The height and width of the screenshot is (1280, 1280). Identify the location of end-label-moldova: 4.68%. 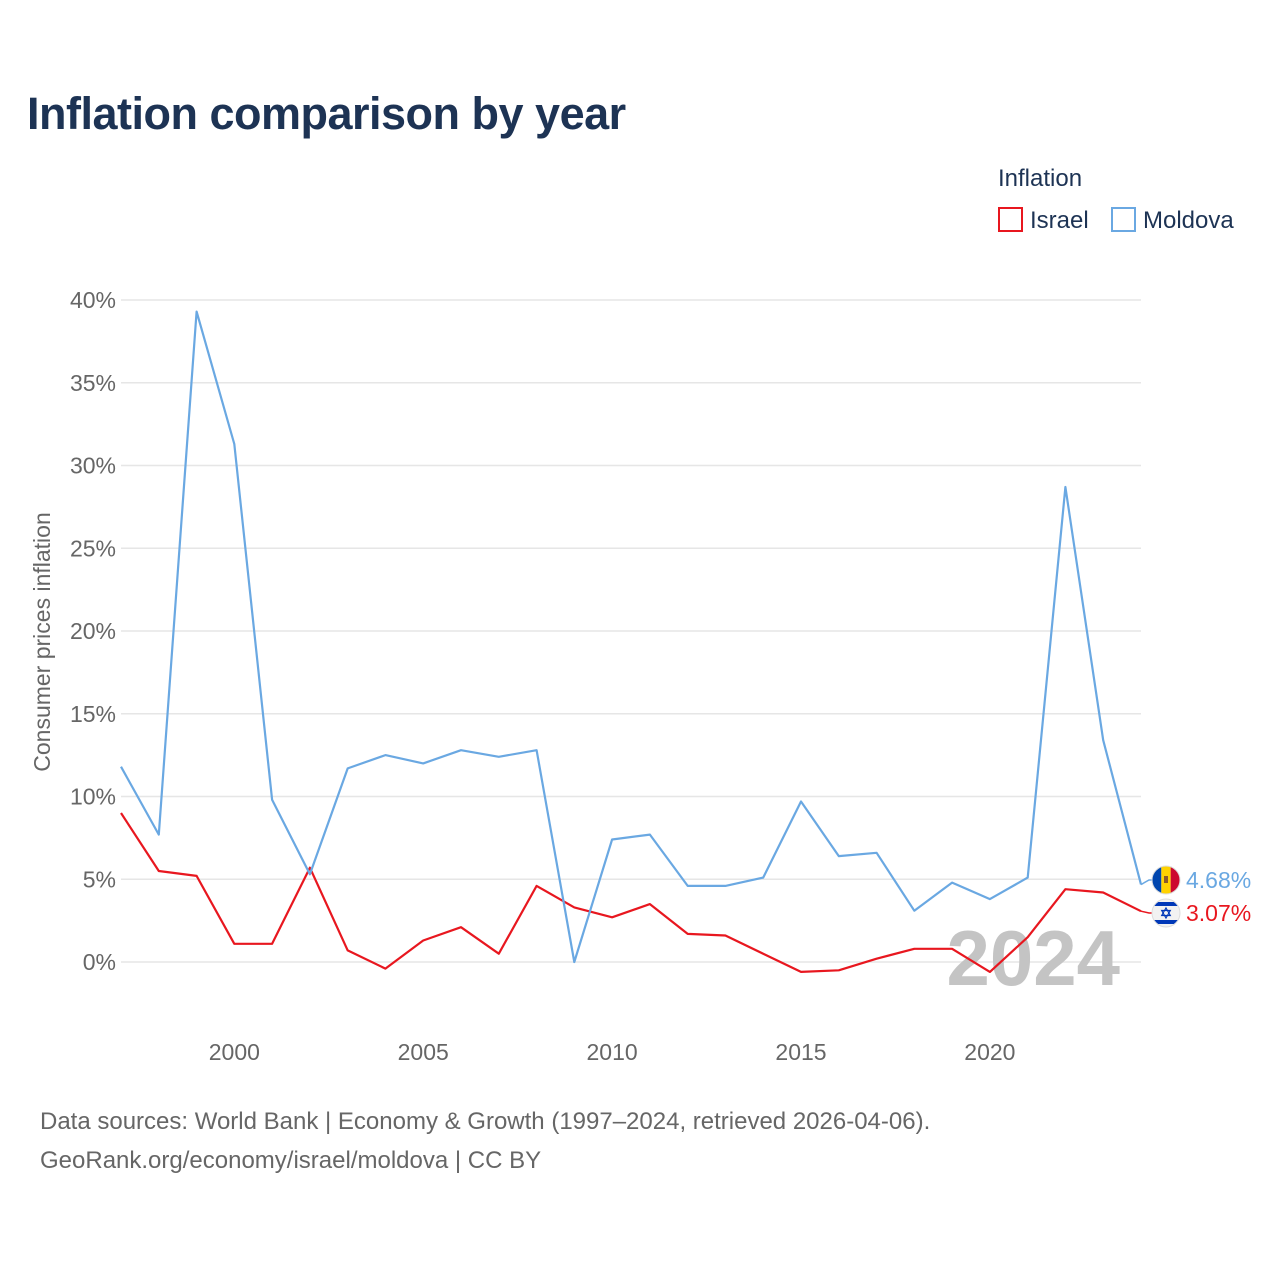
(1218, 880).